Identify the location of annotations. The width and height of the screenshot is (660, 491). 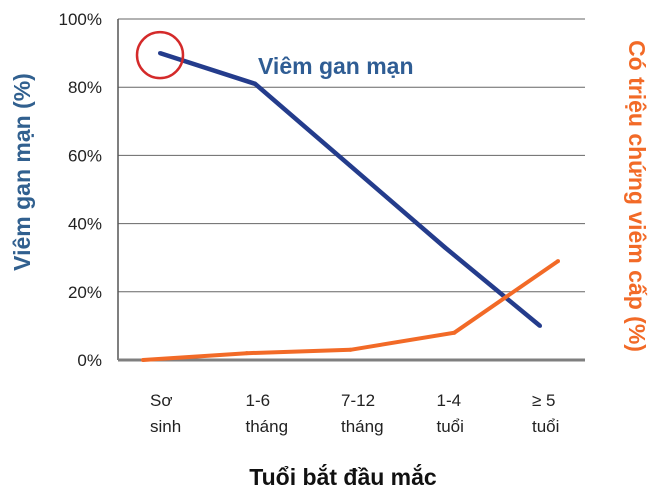
(160, 55).